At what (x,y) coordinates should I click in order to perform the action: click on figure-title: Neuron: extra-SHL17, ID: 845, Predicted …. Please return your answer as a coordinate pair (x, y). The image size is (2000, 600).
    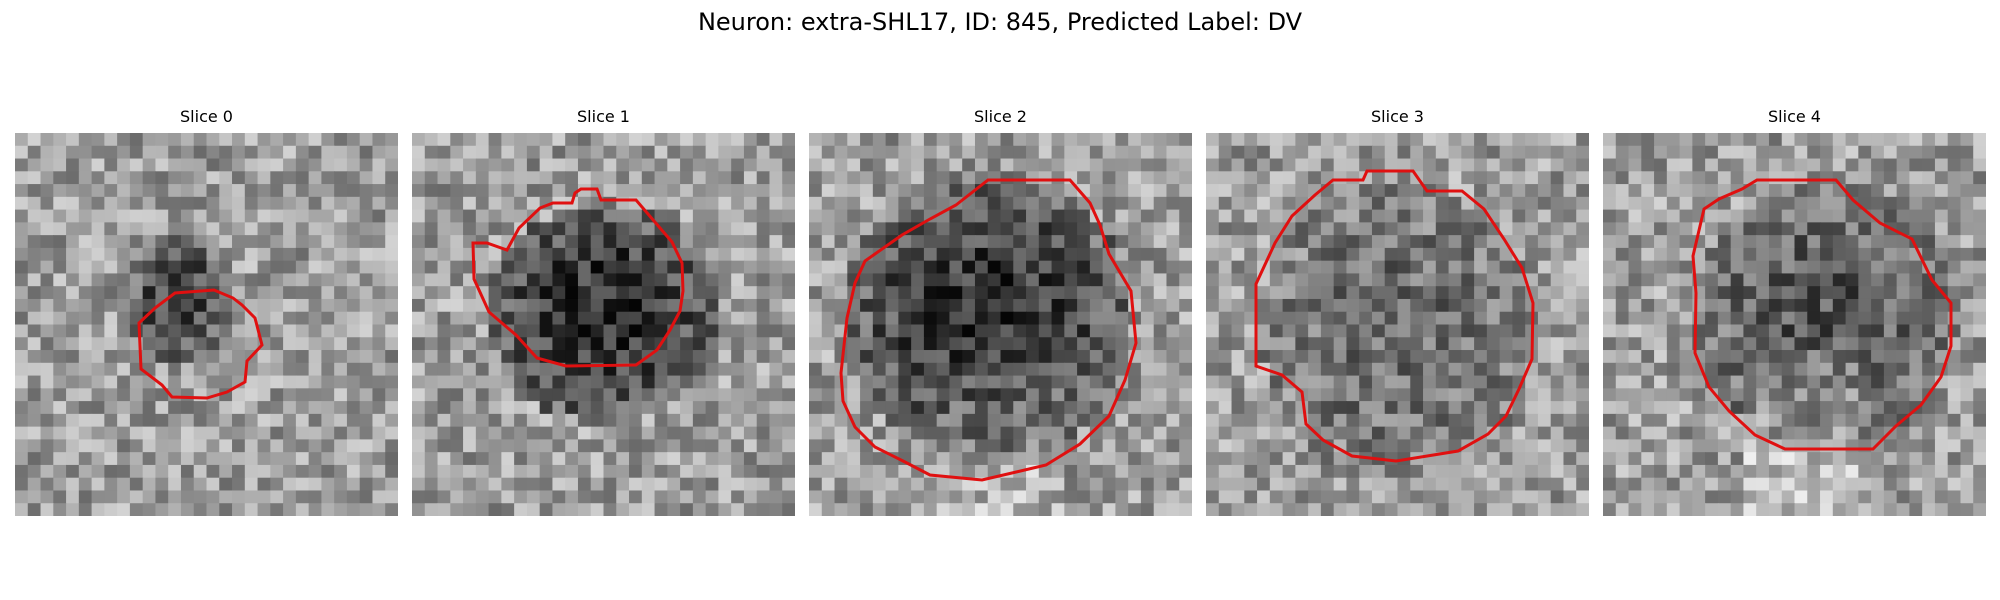
    Looking at the image, I should click on (1000, 22).